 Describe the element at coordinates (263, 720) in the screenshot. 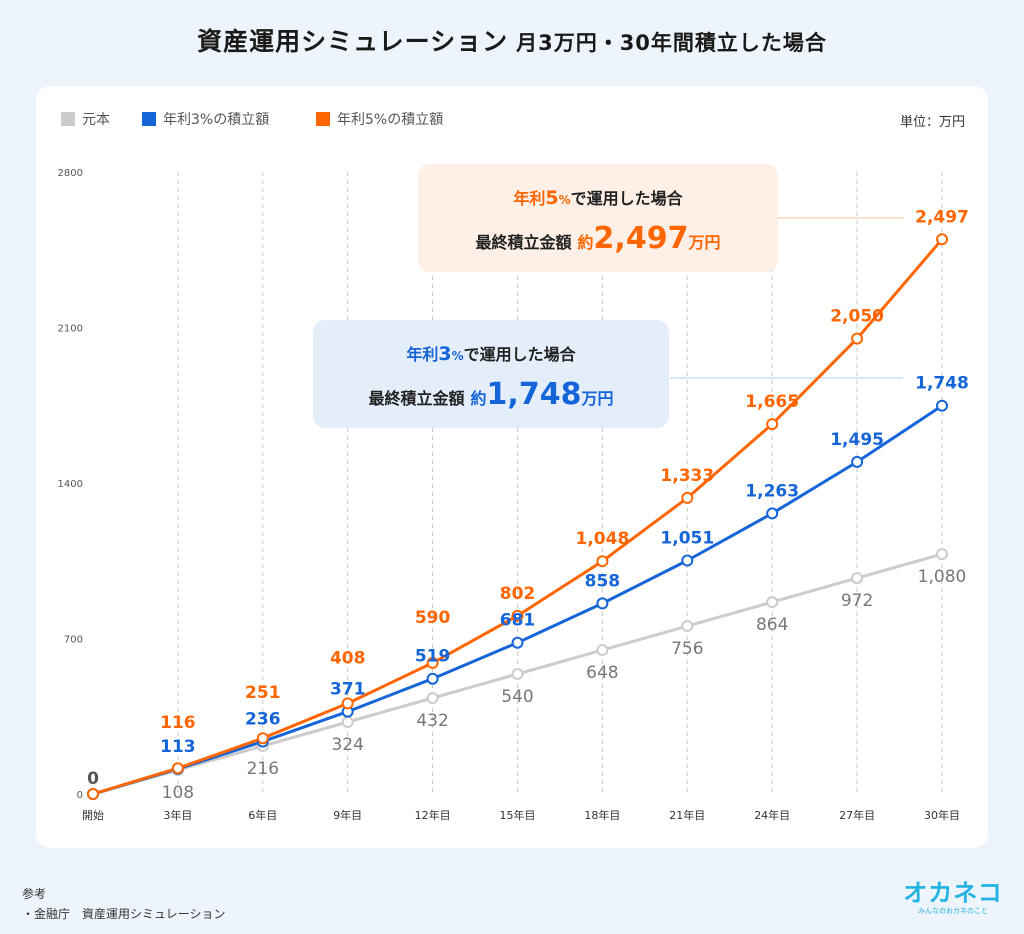

I see `data-label-3pct: 236` at that location.